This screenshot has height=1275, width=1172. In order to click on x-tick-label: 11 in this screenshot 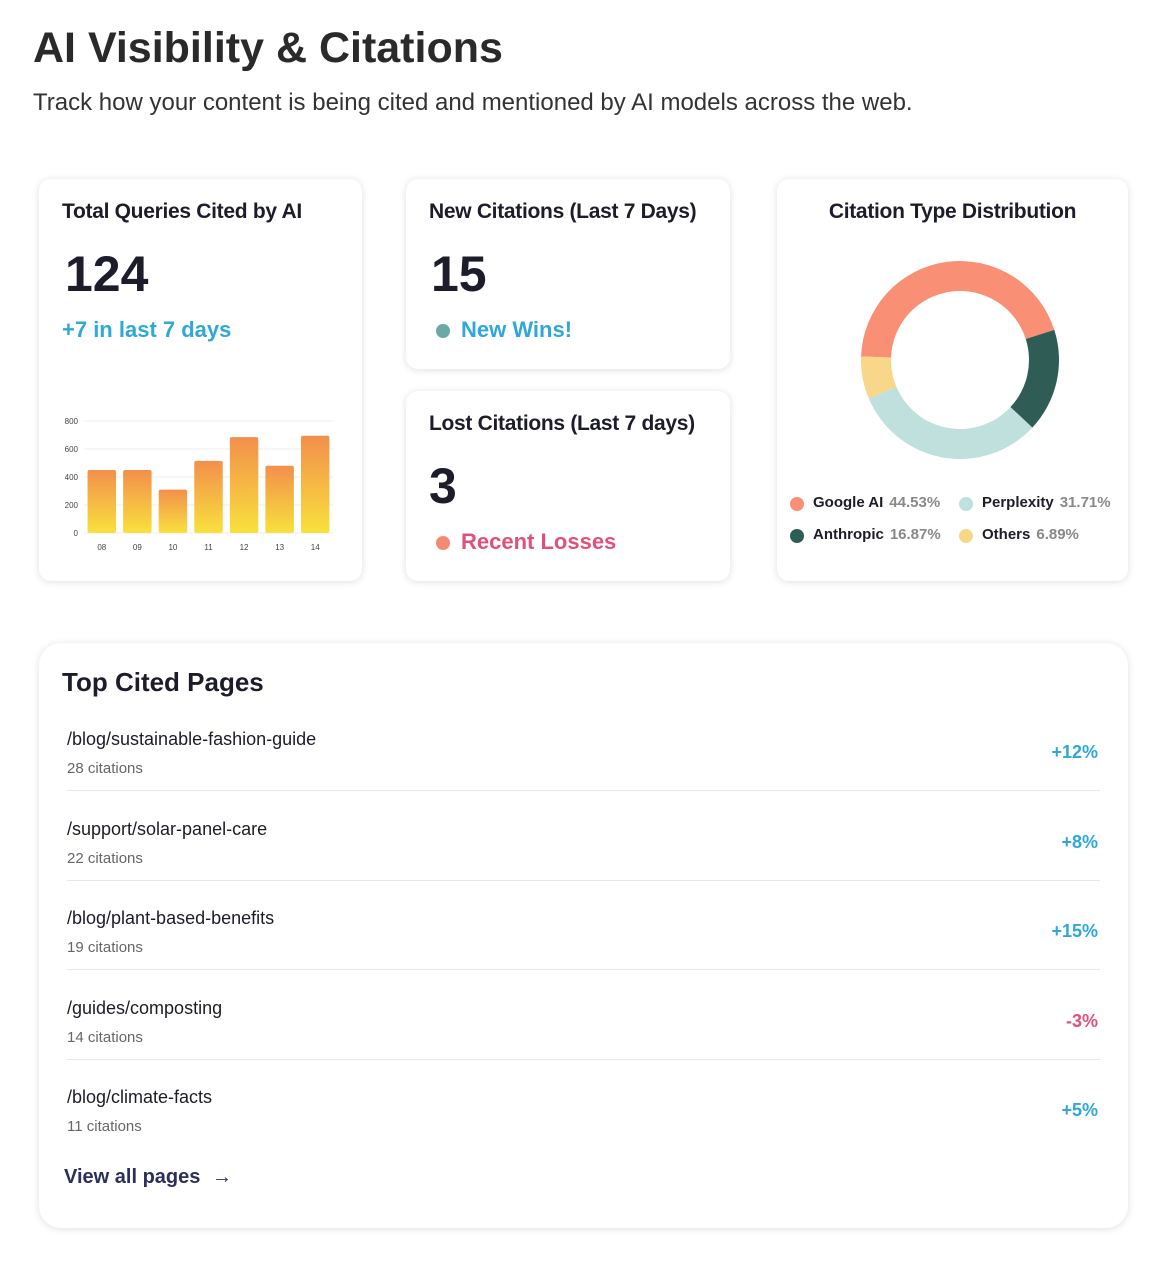, I will do `click(208, 547)`.